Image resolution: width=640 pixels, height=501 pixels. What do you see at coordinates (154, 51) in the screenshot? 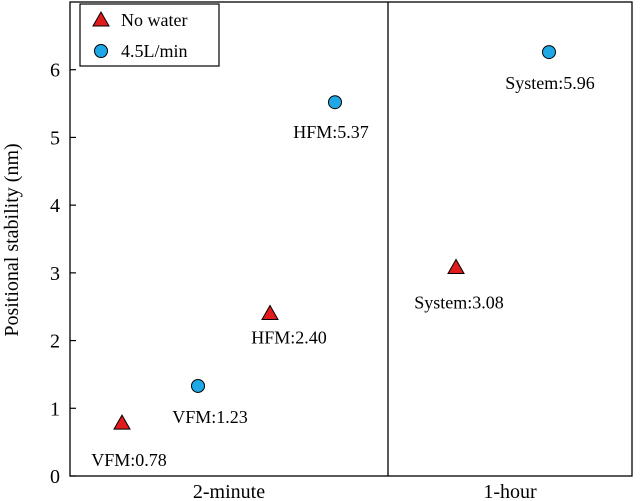
I see `legend-label: 4.5L/min` at bounding box center [154, 51].